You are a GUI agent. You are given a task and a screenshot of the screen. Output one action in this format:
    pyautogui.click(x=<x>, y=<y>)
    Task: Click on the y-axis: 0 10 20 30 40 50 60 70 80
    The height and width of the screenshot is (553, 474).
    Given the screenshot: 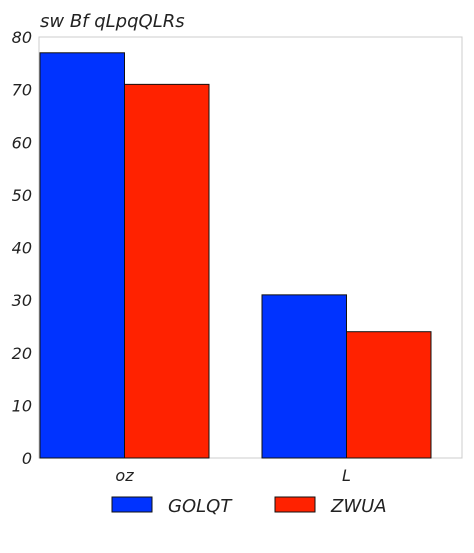 What is the action you would take?
    pyautogui.click(x=22, y=248)
    